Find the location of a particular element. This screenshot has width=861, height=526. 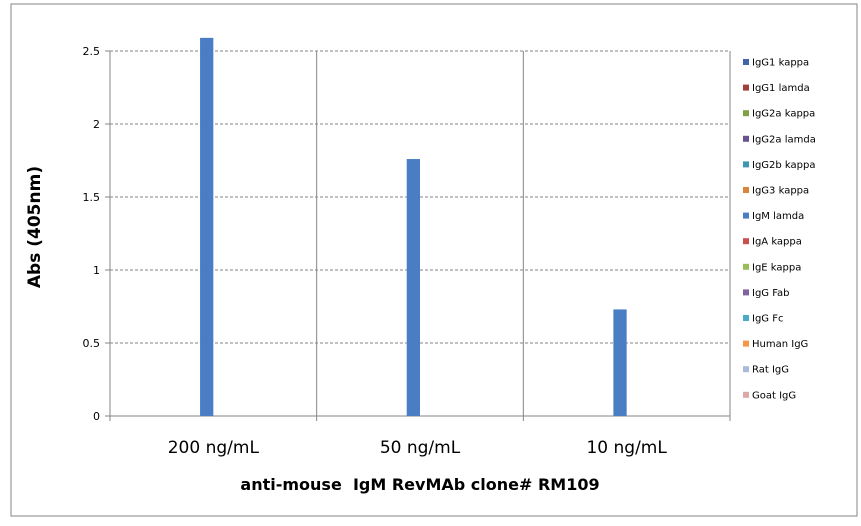

y-axis-title: Abs (405nm) is located at coordinates (35, 227).